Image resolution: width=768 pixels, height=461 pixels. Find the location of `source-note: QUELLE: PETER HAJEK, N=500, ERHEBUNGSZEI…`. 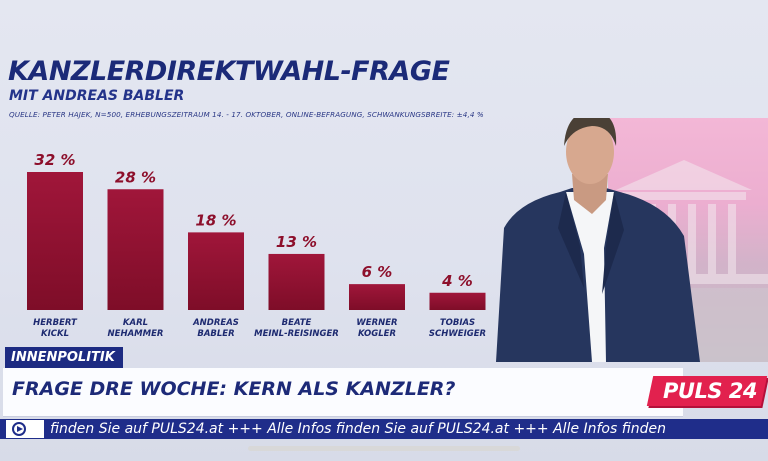

source-note: QUELLE: PETER HAJEK, N=500, ERHEBUNGSZEI… is located at coordinates (246, 114).